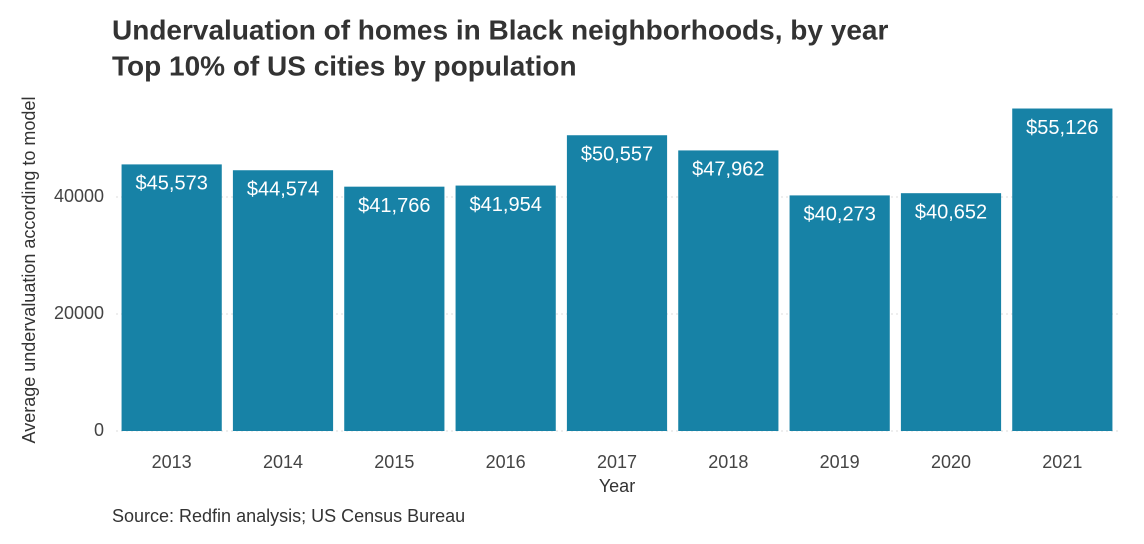 Image resolution: width=1144 pixels, height=544 pixels. I want to click on y-tick-label: 40000, so click(79, 196).